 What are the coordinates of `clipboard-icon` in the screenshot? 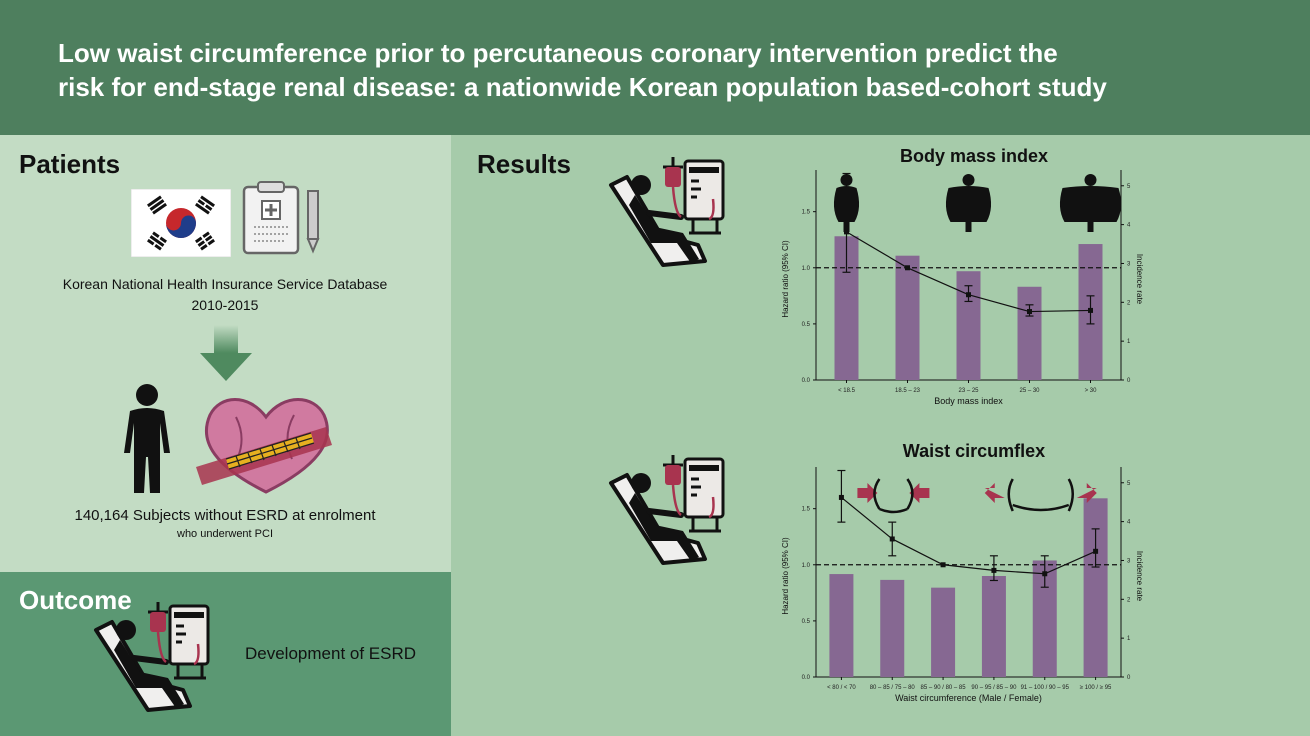 It's located at (281, 218).